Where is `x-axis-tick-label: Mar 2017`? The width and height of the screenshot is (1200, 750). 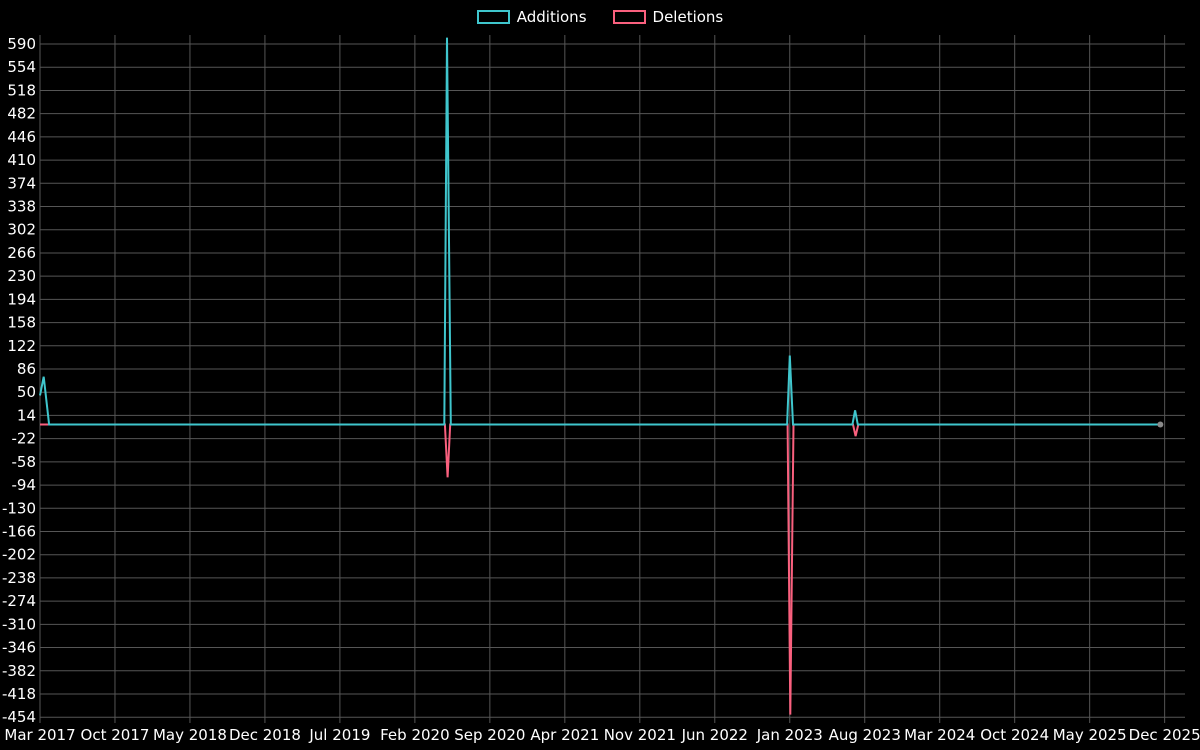 x-axis-tick-label: Mar 2017 is located at coordinates (39, 735).